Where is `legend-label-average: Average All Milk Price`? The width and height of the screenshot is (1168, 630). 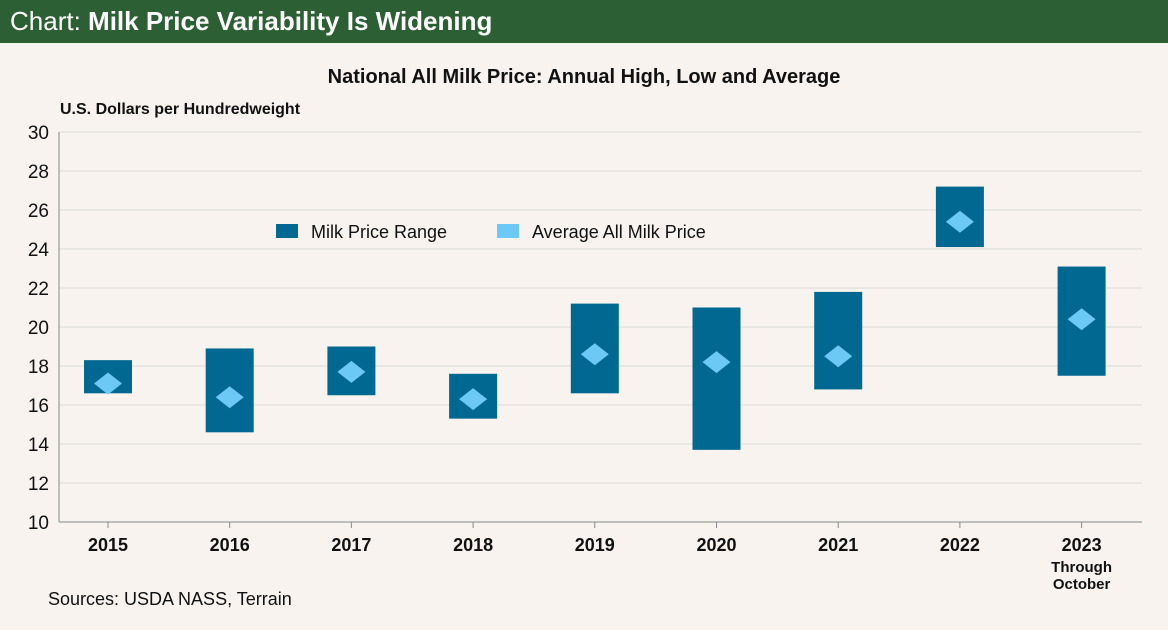
legend-label-average: Average All Milk Price is located at coordinates (619, 232).